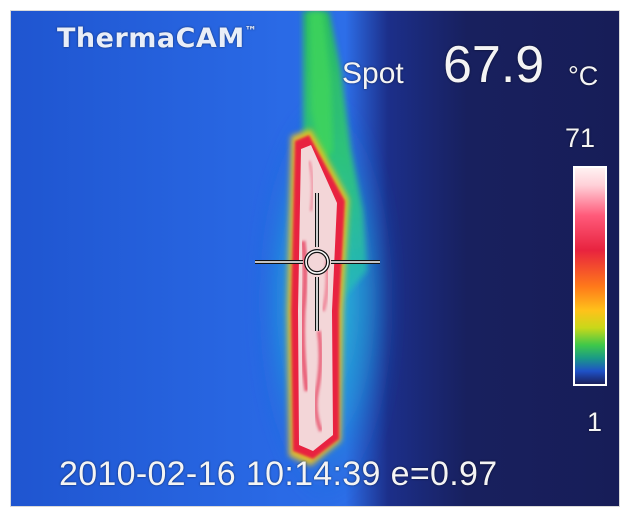 This screenshot has width=630, height=518. I want to click on brand-name: ThermaCAM, so click(151, 38).